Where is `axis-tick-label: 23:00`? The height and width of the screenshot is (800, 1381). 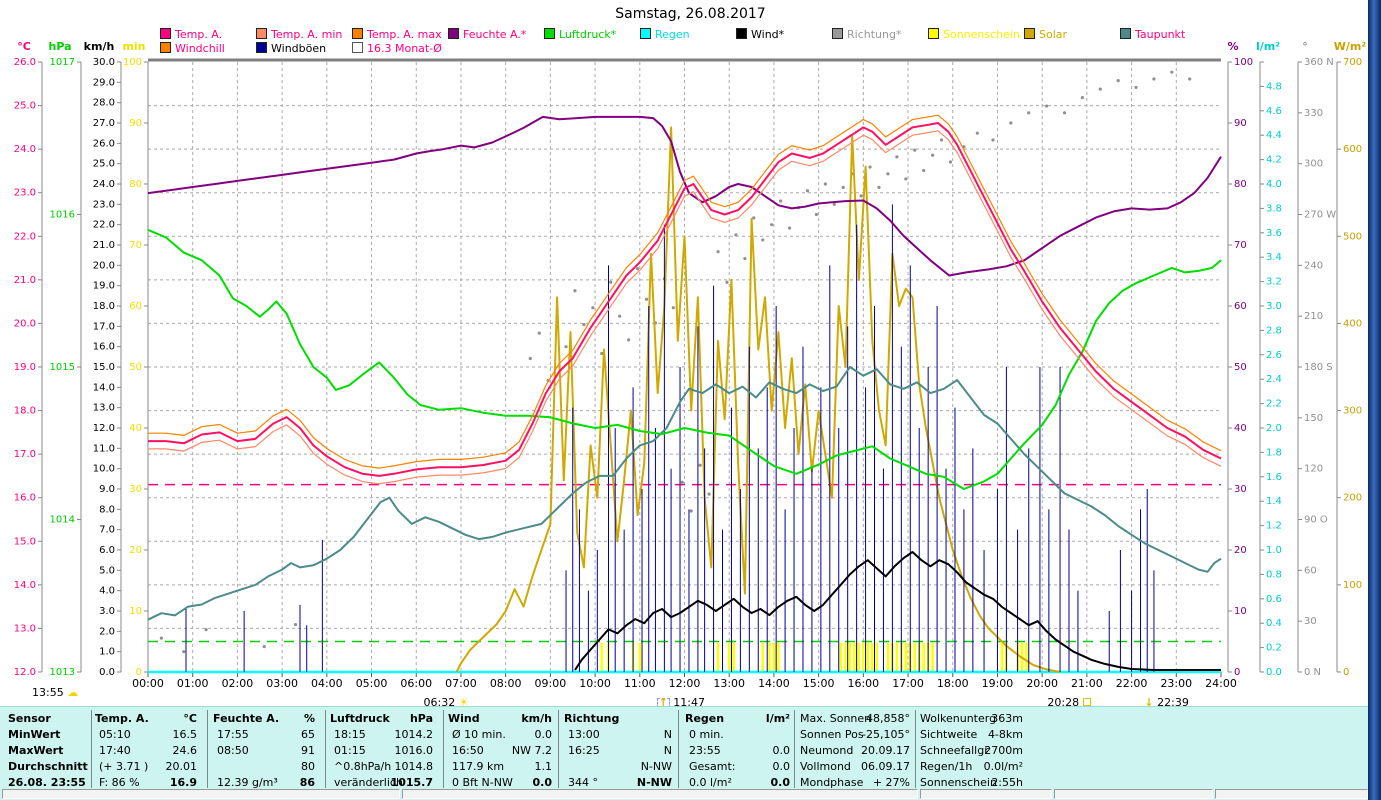 axis-tick-label: 23:00 is located at coordinates (1176, 683).